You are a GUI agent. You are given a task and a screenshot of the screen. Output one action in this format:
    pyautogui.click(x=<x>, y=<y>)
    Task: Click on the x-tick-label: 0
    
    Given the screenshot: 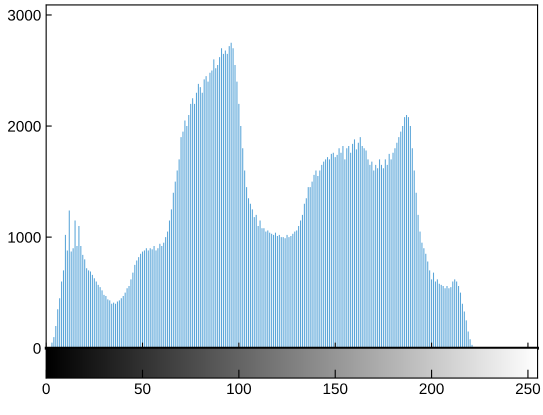 What is the action you would take?
    pyautogui.click(x=46, y=388)
    